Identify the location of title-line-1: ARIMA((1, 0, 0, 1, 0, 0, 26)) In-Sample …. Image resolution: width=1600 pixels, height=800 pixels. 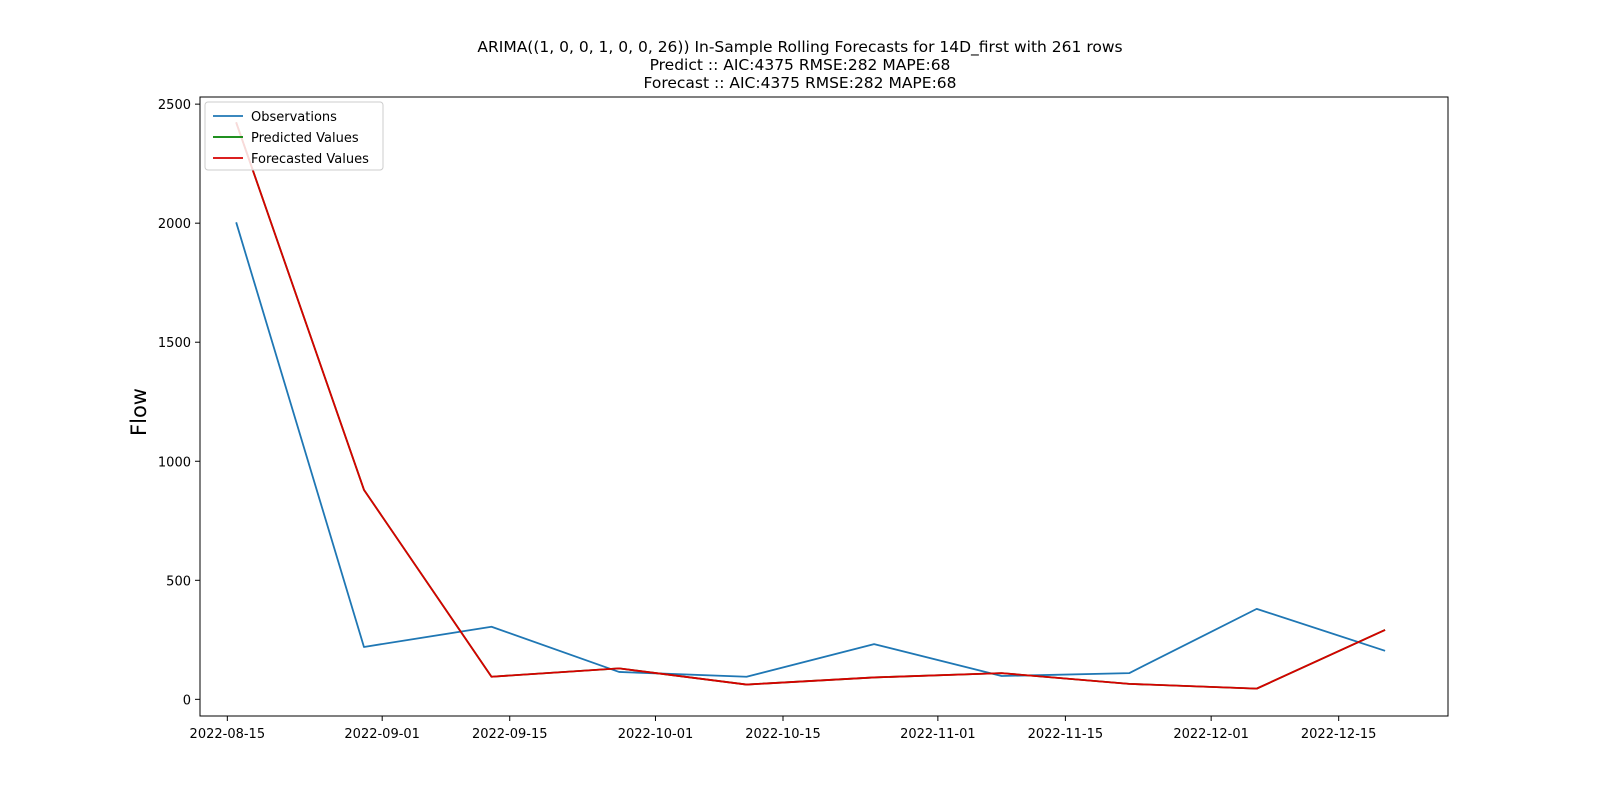
(799, 47).